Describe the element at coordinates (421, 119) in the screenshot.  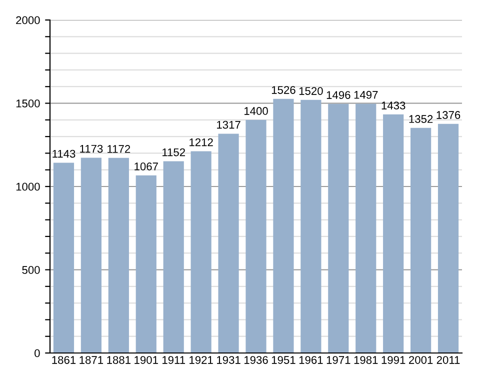
I see `data-label: 1352` at that location.